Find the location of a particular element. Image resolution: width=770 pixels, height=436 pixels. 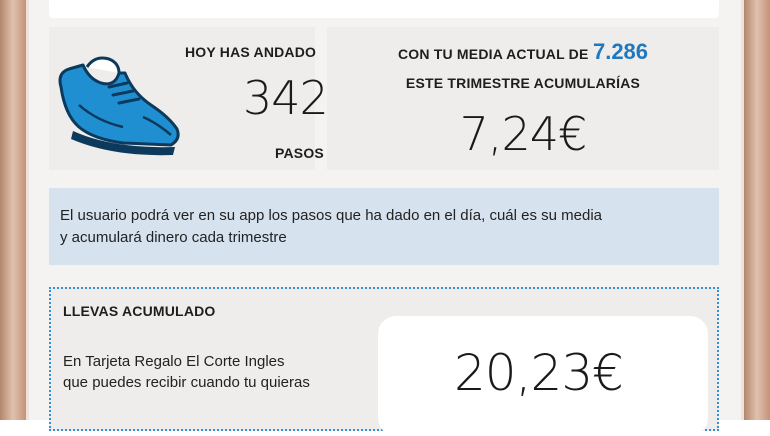

average-line-1: CON TU MEDIA ACTUAL DE 7.286 is located at coordinates (523, 52).